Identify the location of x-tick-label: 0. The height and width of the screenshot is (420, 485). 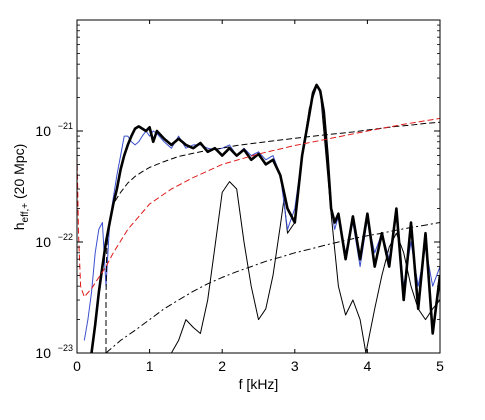
(77, 366).